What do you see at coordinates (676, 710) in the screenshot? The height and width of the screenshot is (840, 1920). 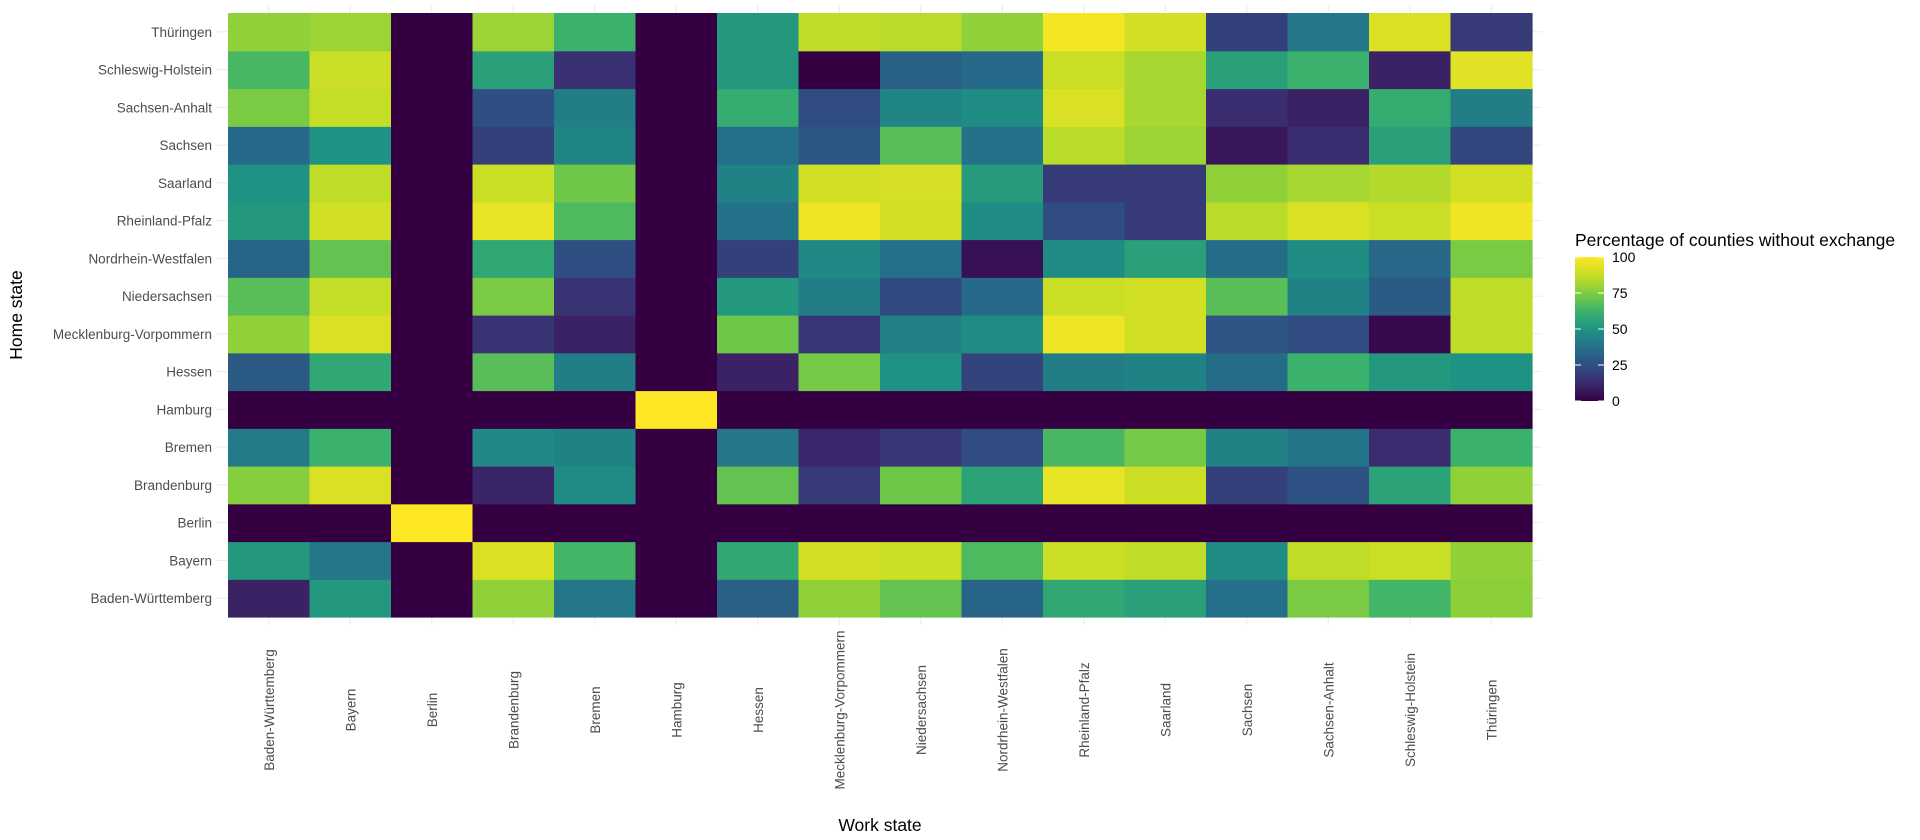 I see `x-tick-label: Hamburg` at bounding box center [676, 710].